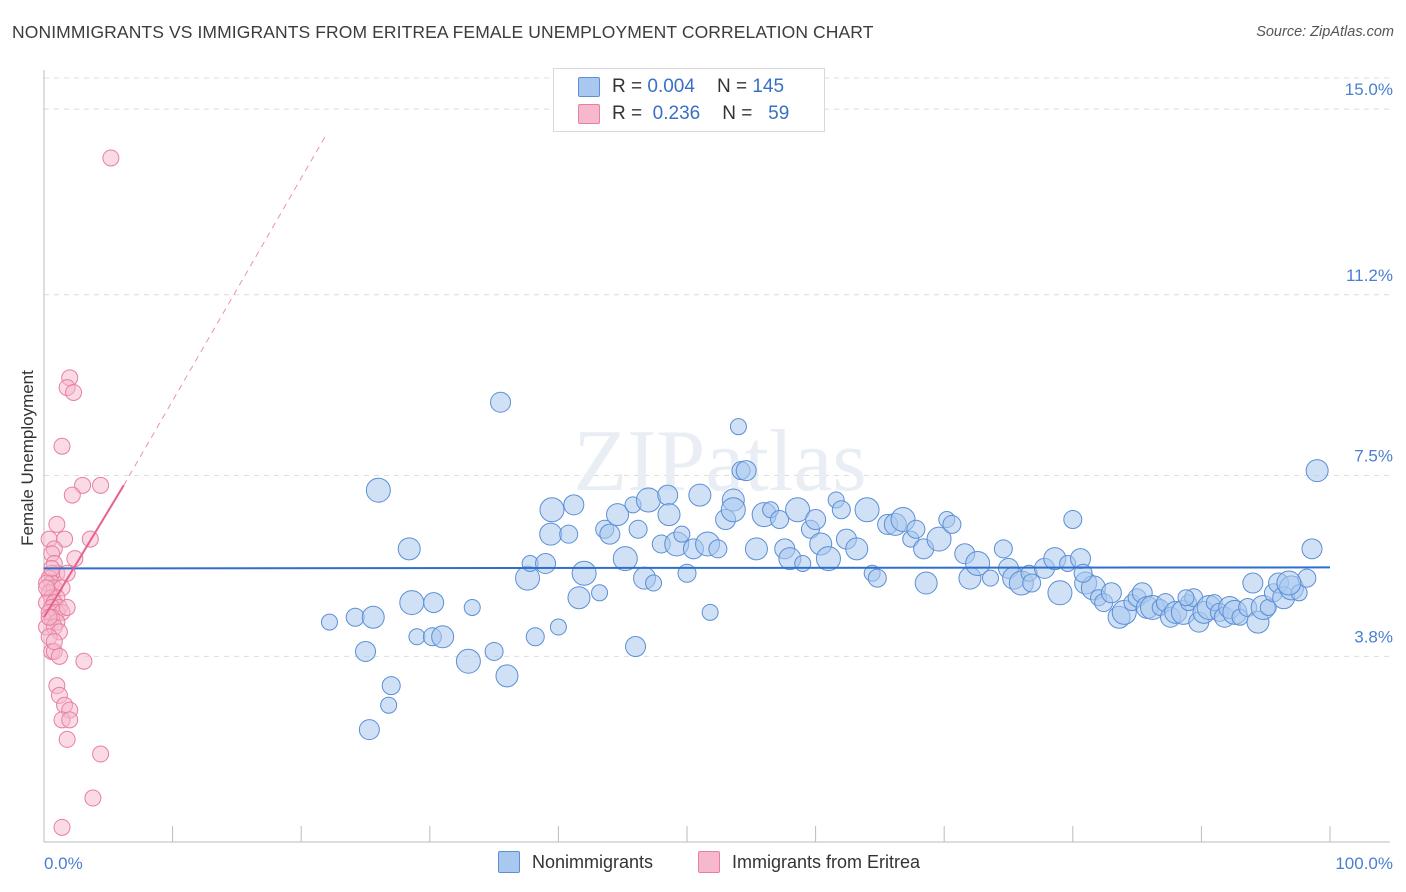  What do you see at coordinates (768, 86) in the screenshot?
I see `n-value: 145` at bounding box center [768, 86].